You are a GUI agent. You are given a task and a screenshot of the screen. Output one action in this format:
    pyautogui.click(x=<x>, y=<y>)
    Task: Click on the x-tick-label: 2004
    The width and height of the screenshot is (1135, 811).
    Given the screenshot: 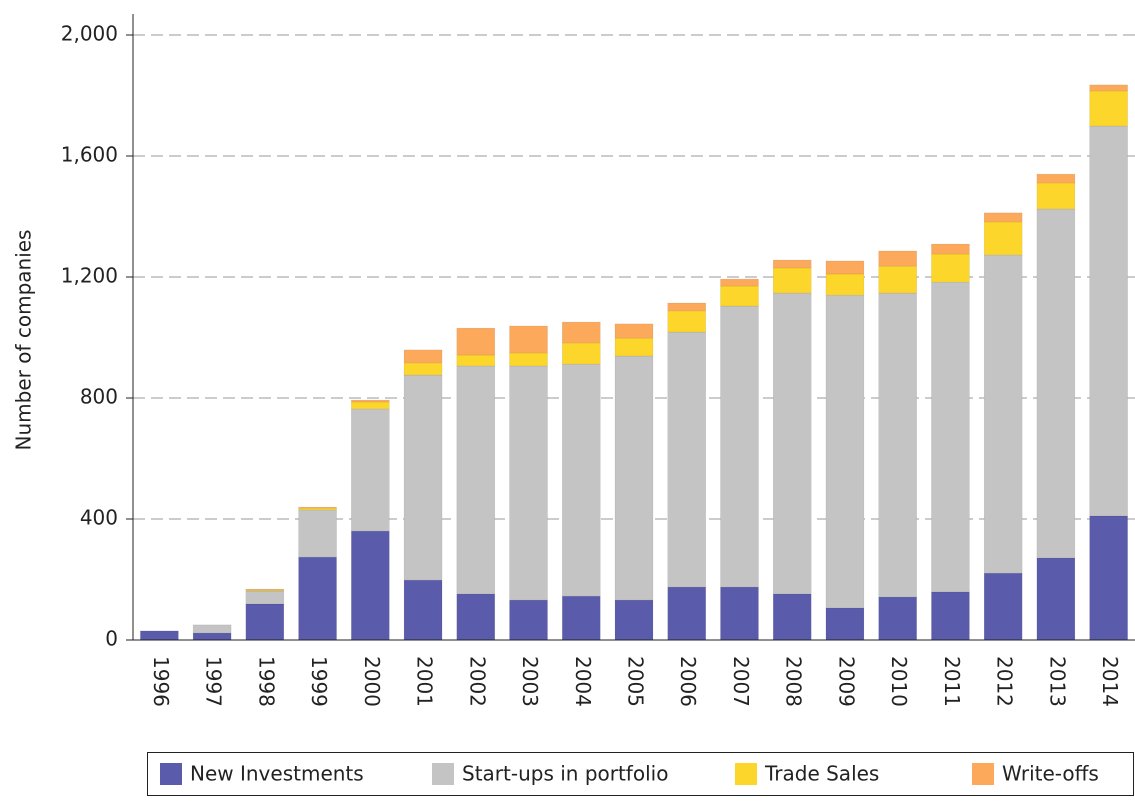 What is the action you would take?
    pyautogui.click(x=583, y=681)
    